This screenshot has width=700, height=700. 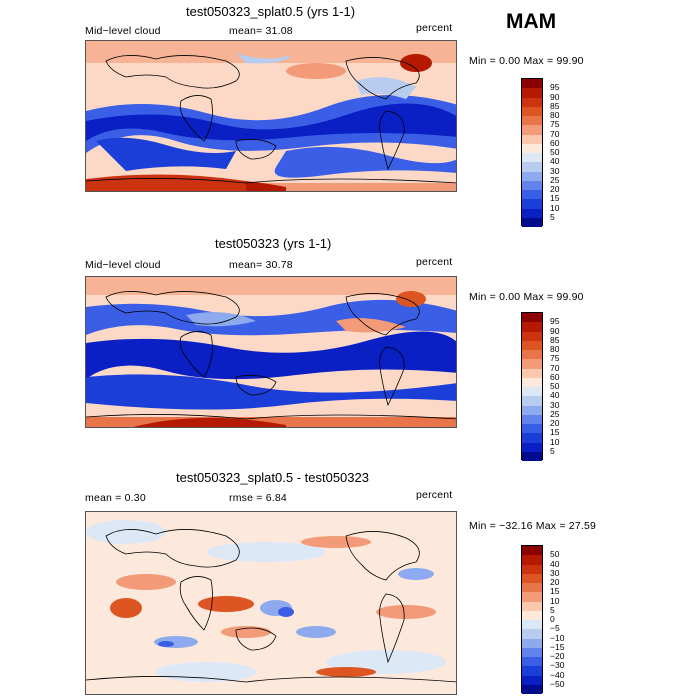 I want to click on panel-2-map, so click(x=271, y=352).